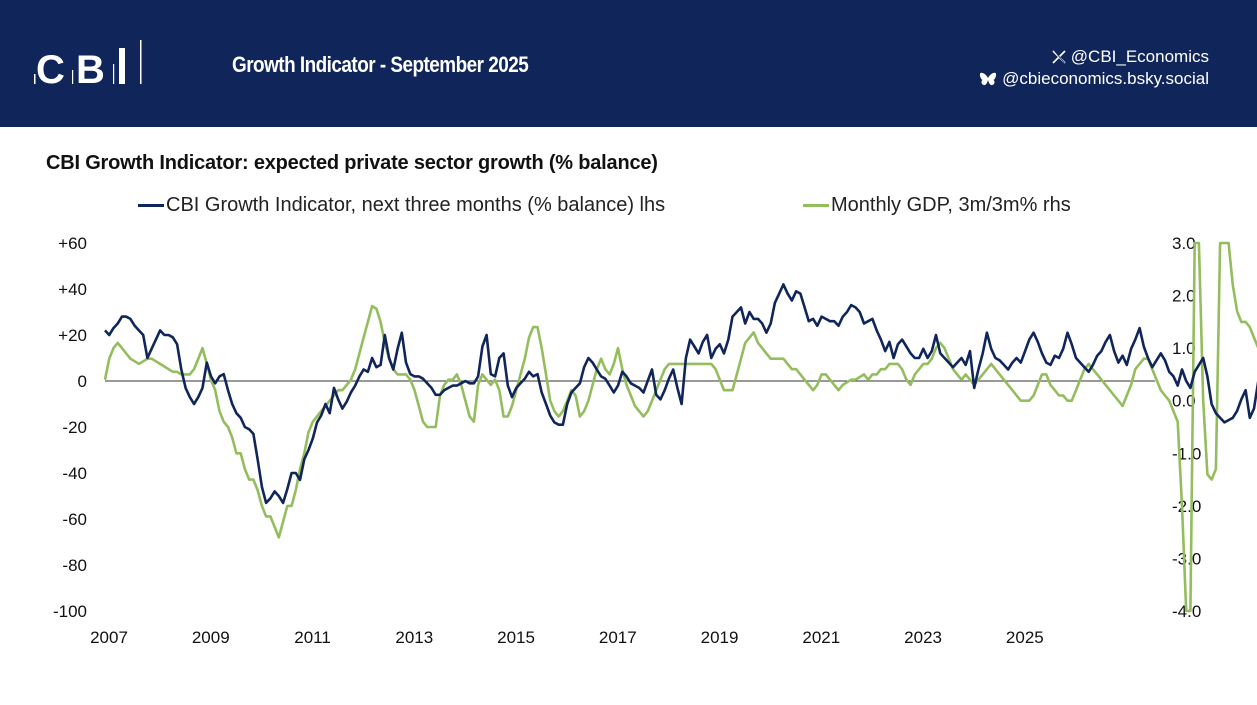 This screenshot has height=705, width=1257. I want to click on x-tick-label: 2017, so click(618, 637).